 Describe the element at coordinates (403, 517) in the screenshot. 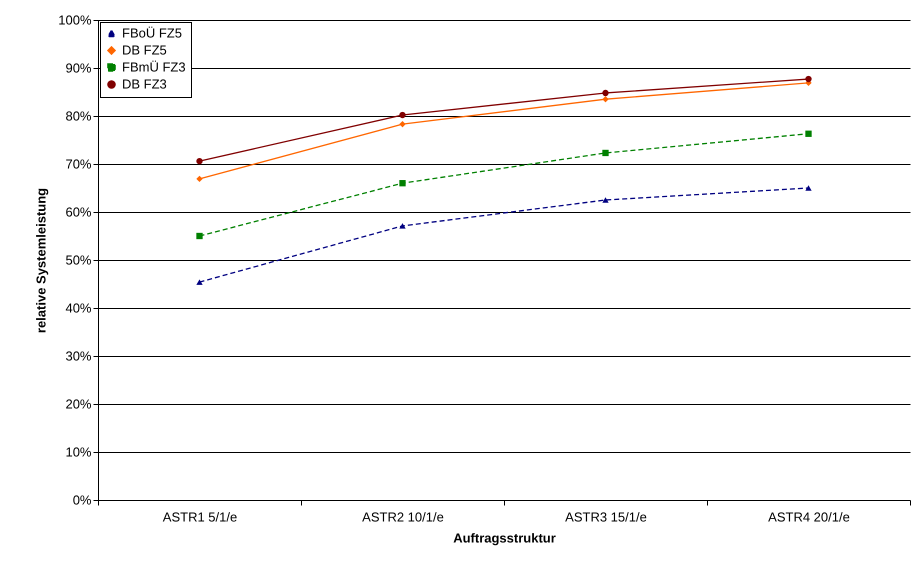

I see `x-tick-label: ASTR2 10/1/e` at that location.